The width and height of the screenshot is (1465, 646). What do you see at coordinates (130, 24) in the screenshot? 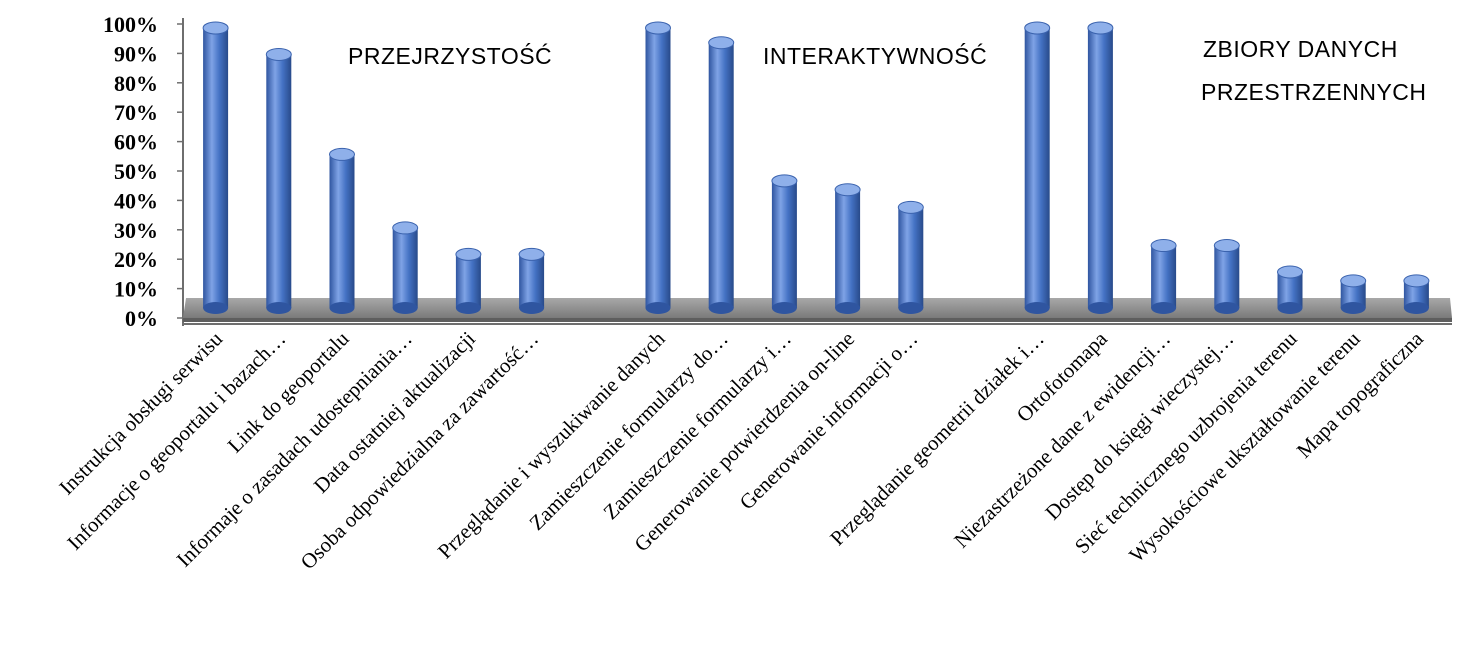
I see `y-tick-label: 100%` at bounding box center [130, 24].